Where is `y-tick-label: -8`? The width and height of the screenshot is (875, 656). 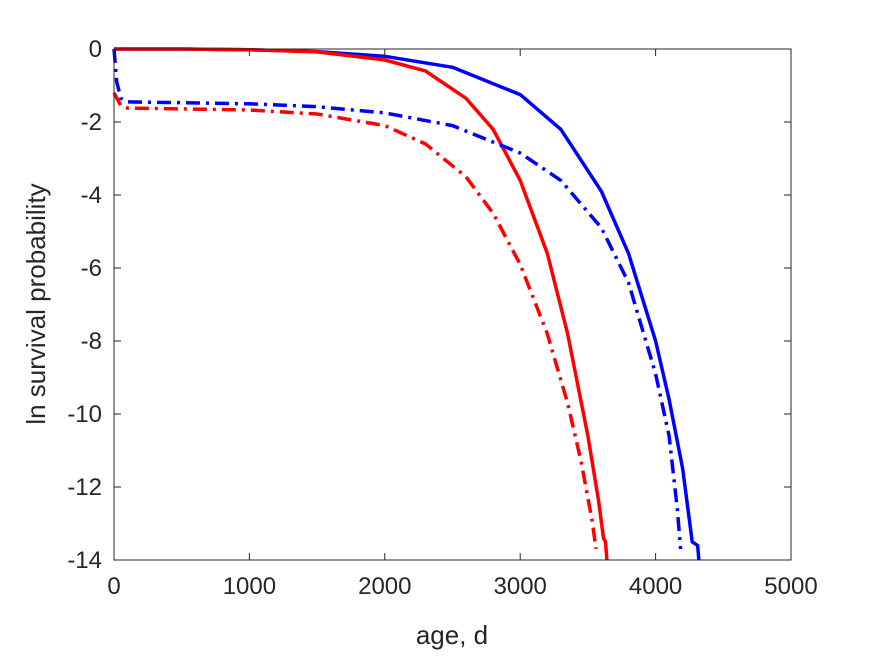
y-tick-label: -8 is located at coordinates (91, 341).